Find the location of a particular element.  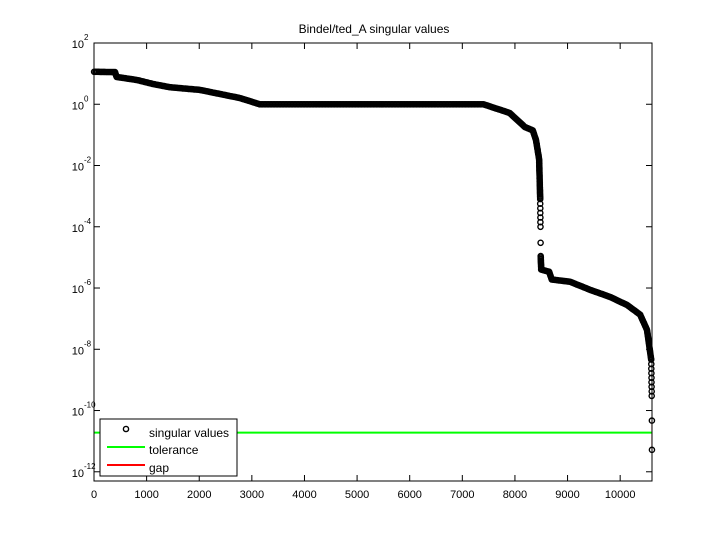

y-tick-label-exponent: 0 is located at coordinates (86, 98).